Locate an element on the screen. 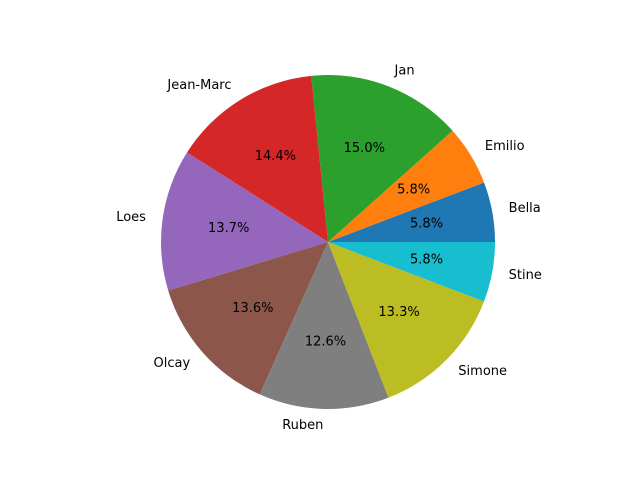 This screenshot has height=480, width=640. slice-label-jan: Jan is located at coordinates (404, 70).